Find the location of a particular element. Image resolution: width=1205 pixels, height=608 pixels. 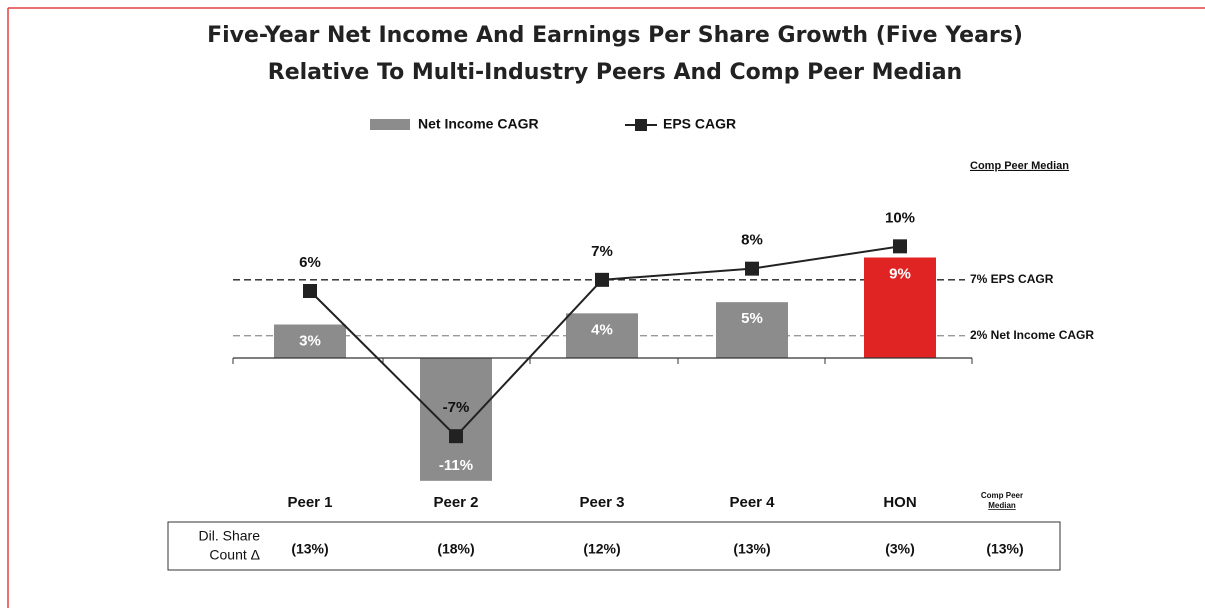

bar-label: 9% is located at coordinates (900, 273).